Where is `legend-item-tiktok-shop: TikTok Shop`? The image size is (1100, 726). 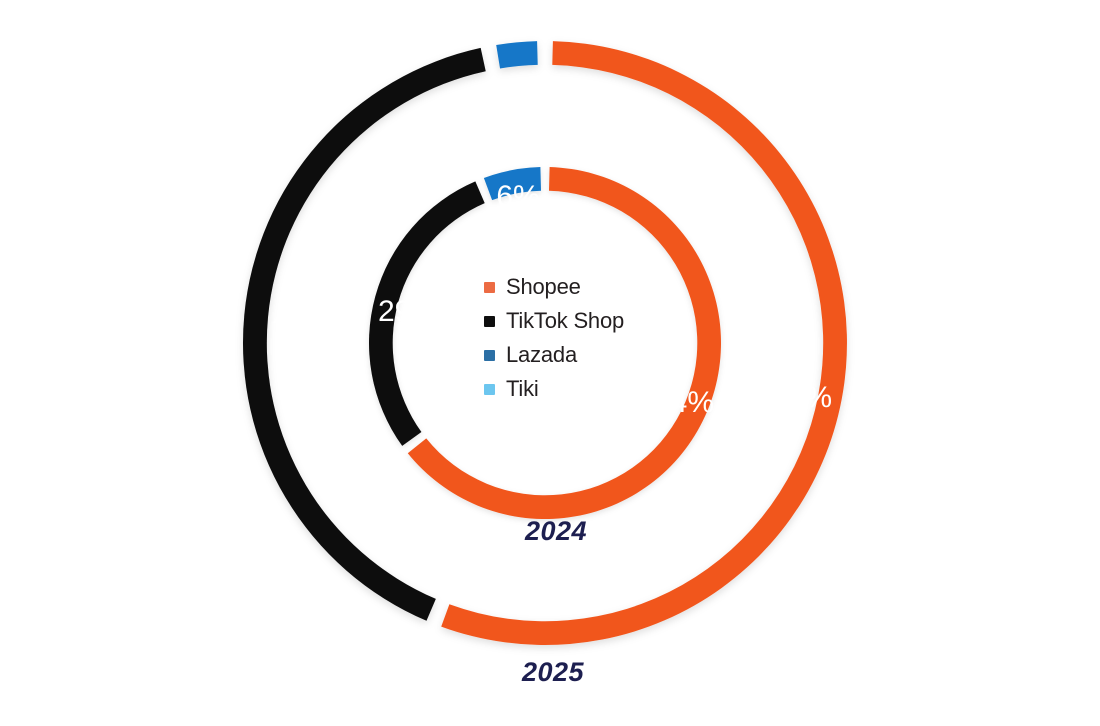 legend-item-tiktok-shop: TikTok Shop is located at coordinates (584, 321).